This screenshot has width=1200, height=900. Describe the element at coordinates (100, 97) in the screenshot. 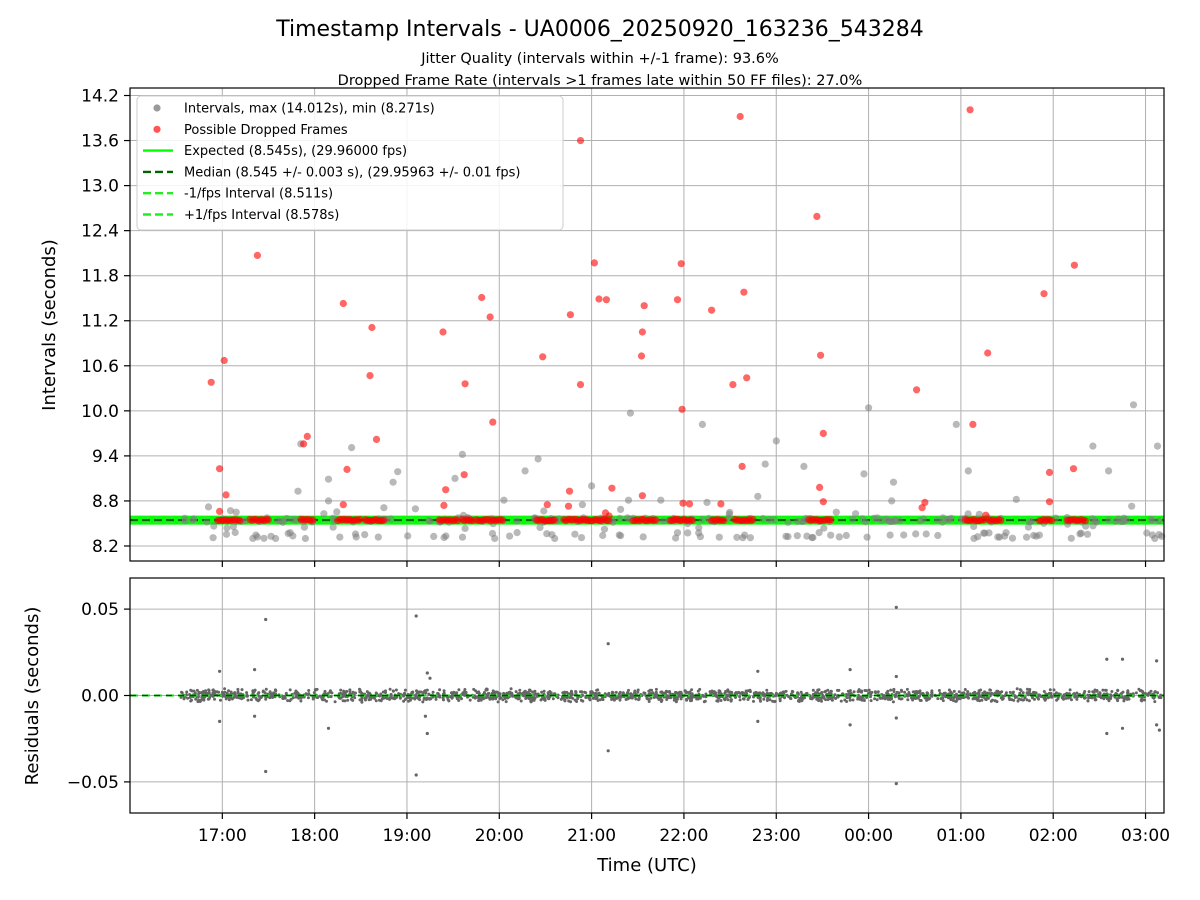

I see `y-tick-label: 14.2` at that location.